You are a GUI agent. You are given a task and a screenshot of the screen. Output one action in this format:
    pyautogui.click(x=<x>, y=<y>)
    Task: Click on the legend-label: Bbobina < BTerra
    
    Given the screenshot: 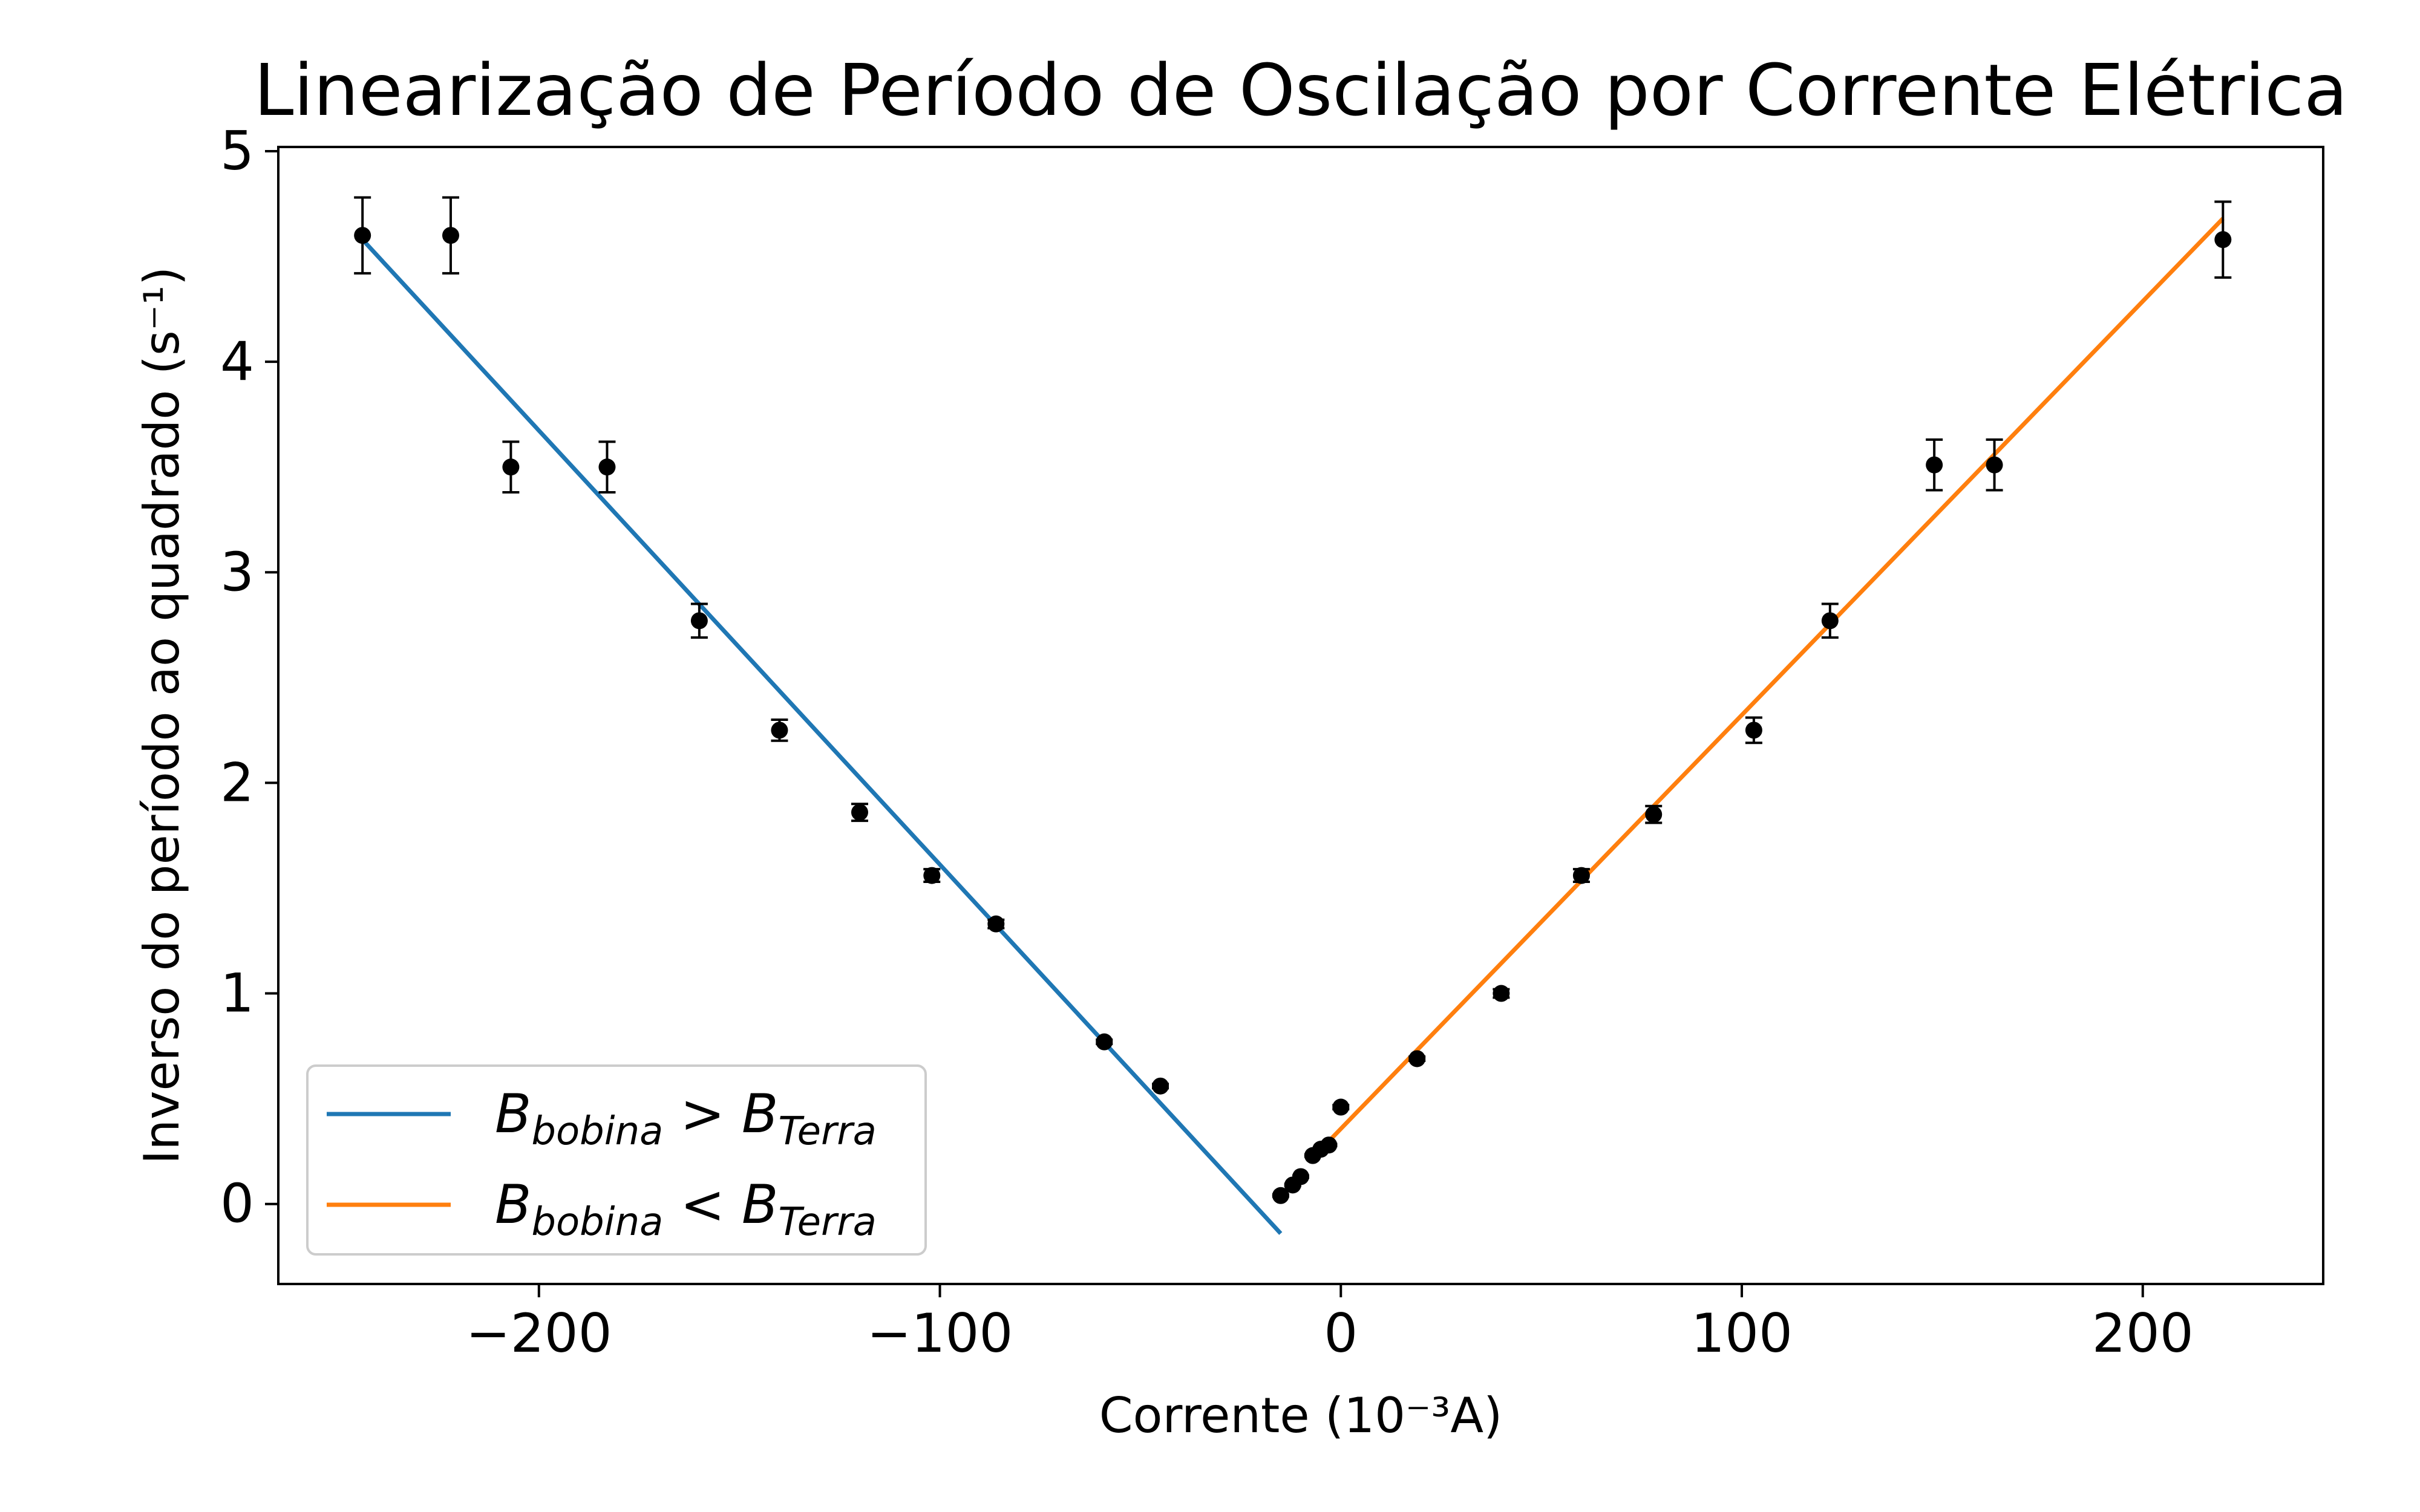 What is the action you would take?
    pyautogui.click(x=686, y=1209)
    